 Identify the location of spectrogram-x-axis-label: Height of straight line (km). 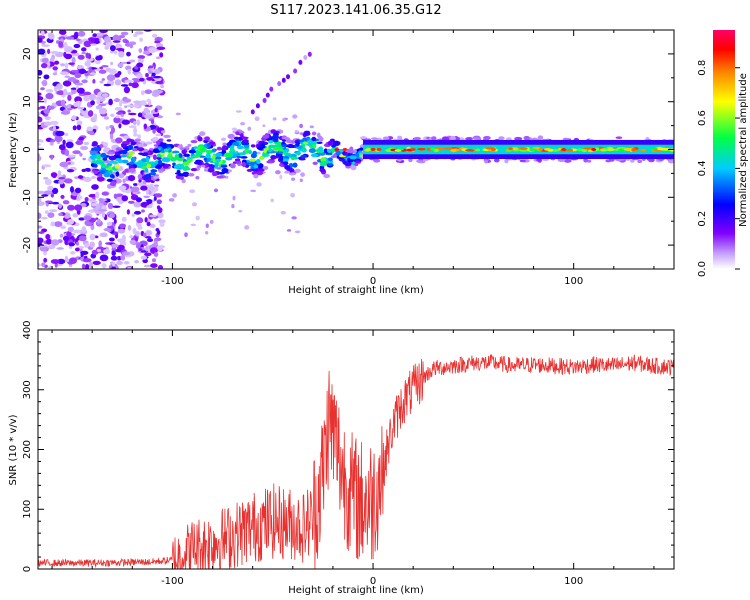
(356, 290).